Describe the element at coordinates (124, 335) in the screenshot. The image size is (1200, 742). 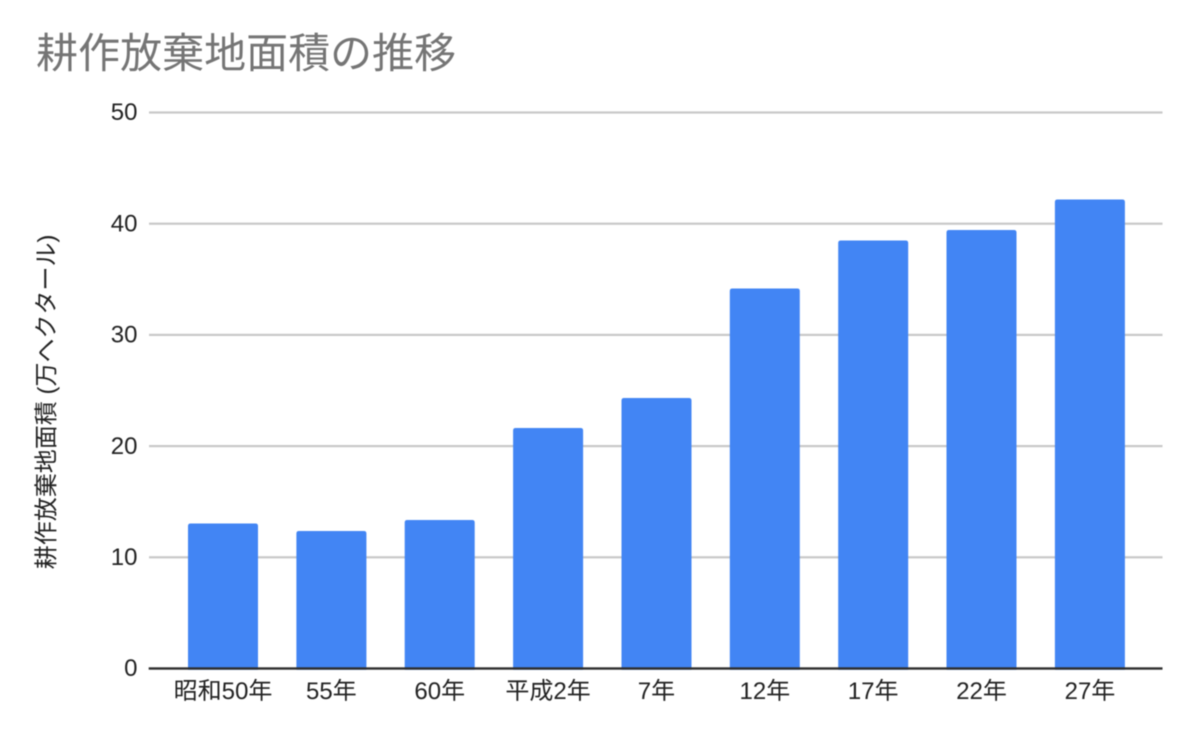
I see `svg-text: 30` at that location.